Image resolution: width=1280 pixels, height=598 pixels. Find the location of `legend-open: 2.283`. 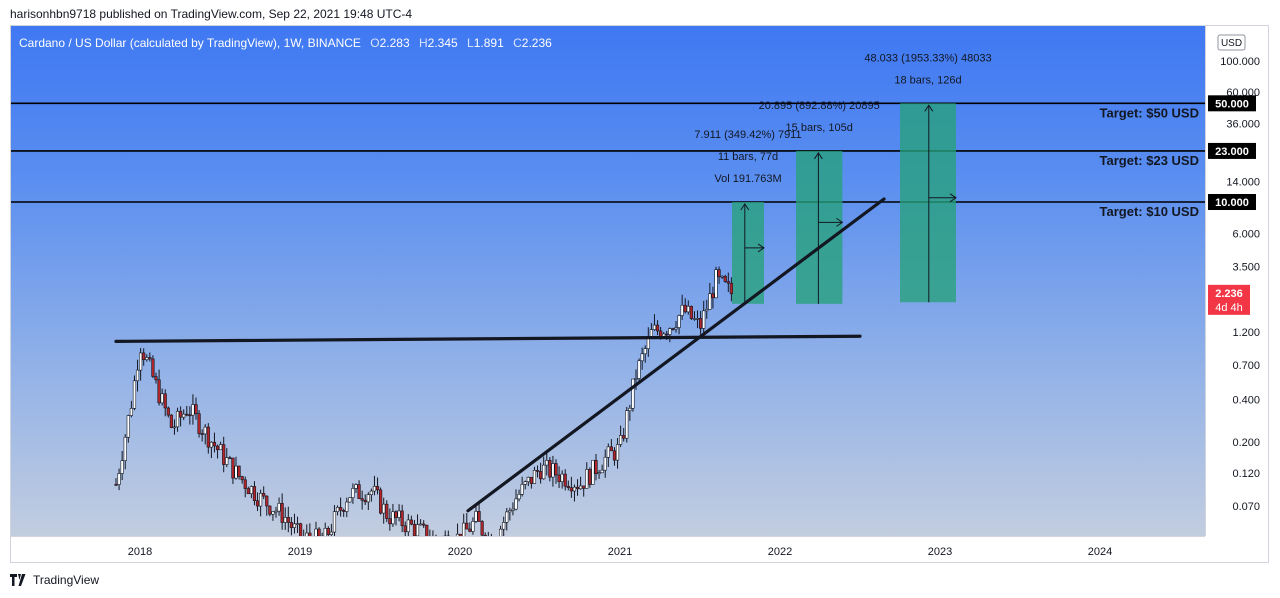

legend-open: 2.283 is located at coordinates (394, 43).